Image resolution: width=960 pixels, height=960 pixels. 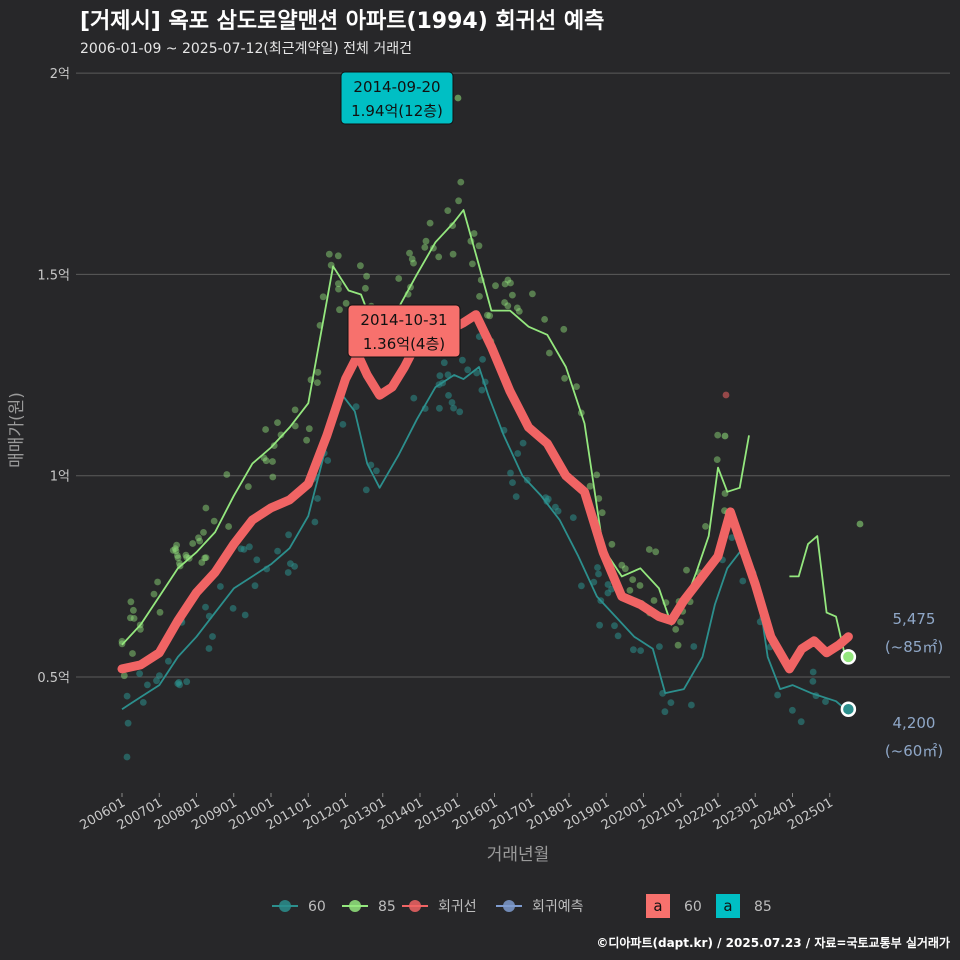 I want to click on legend-marker-regression, so click(x=415, y=906).